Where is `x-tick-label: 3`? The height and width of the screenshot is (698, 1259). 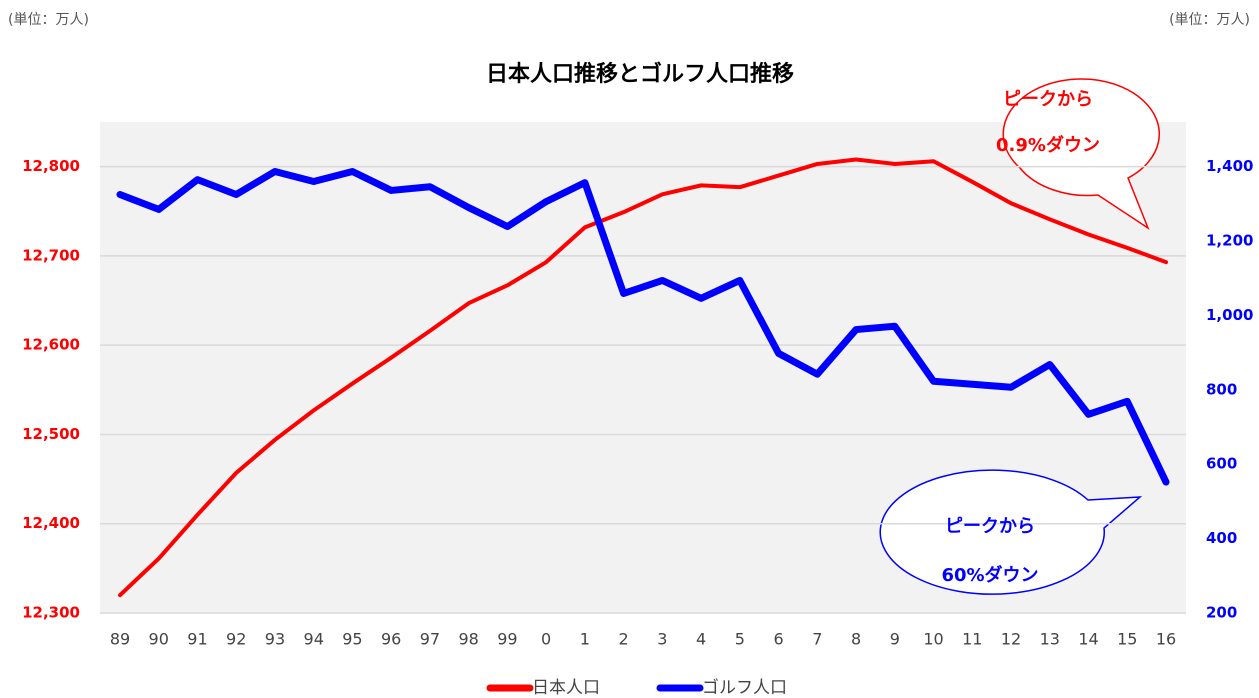 x-tick-label: 3 is located at coordinates (662, 639).